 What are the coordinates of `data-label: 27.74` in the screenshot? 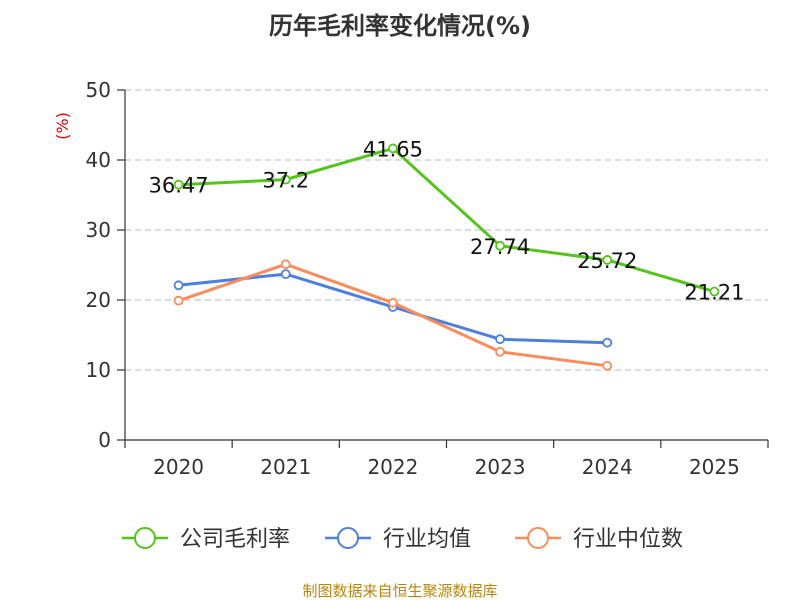 It's located at (500, 247).